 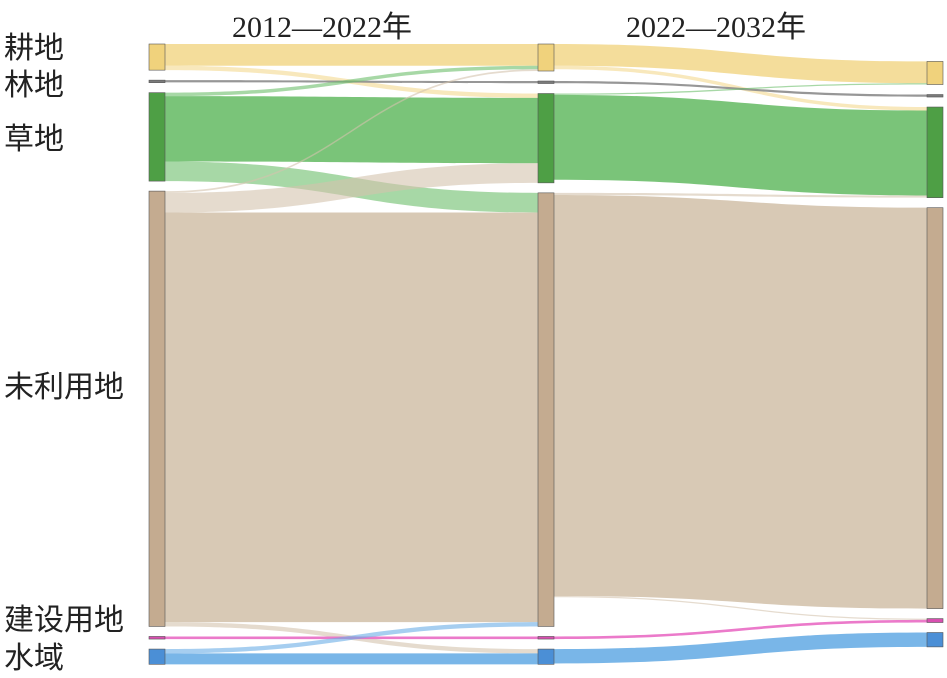 What do you see at coordinates (546, 138) in the screenshot?
I see `node-grassland-2022` at bounding box center [546, 138].